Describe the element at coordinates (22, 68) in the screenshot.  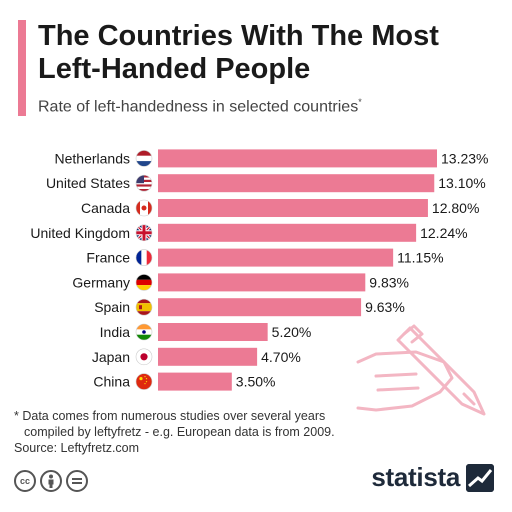
I see `title-accent-bar` at that location.